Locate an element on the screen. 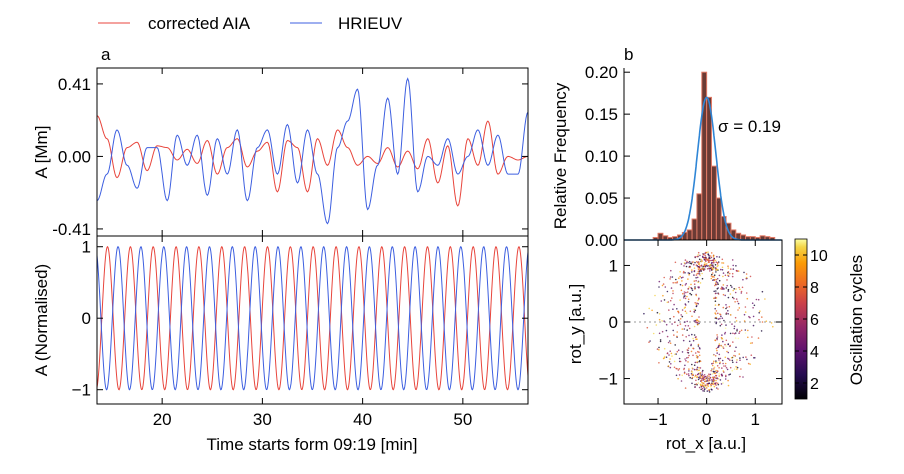 The width and height of the screenshot is (904, 474). histogram-ytick-label: 0.00 is located at coordinates (601, 240).